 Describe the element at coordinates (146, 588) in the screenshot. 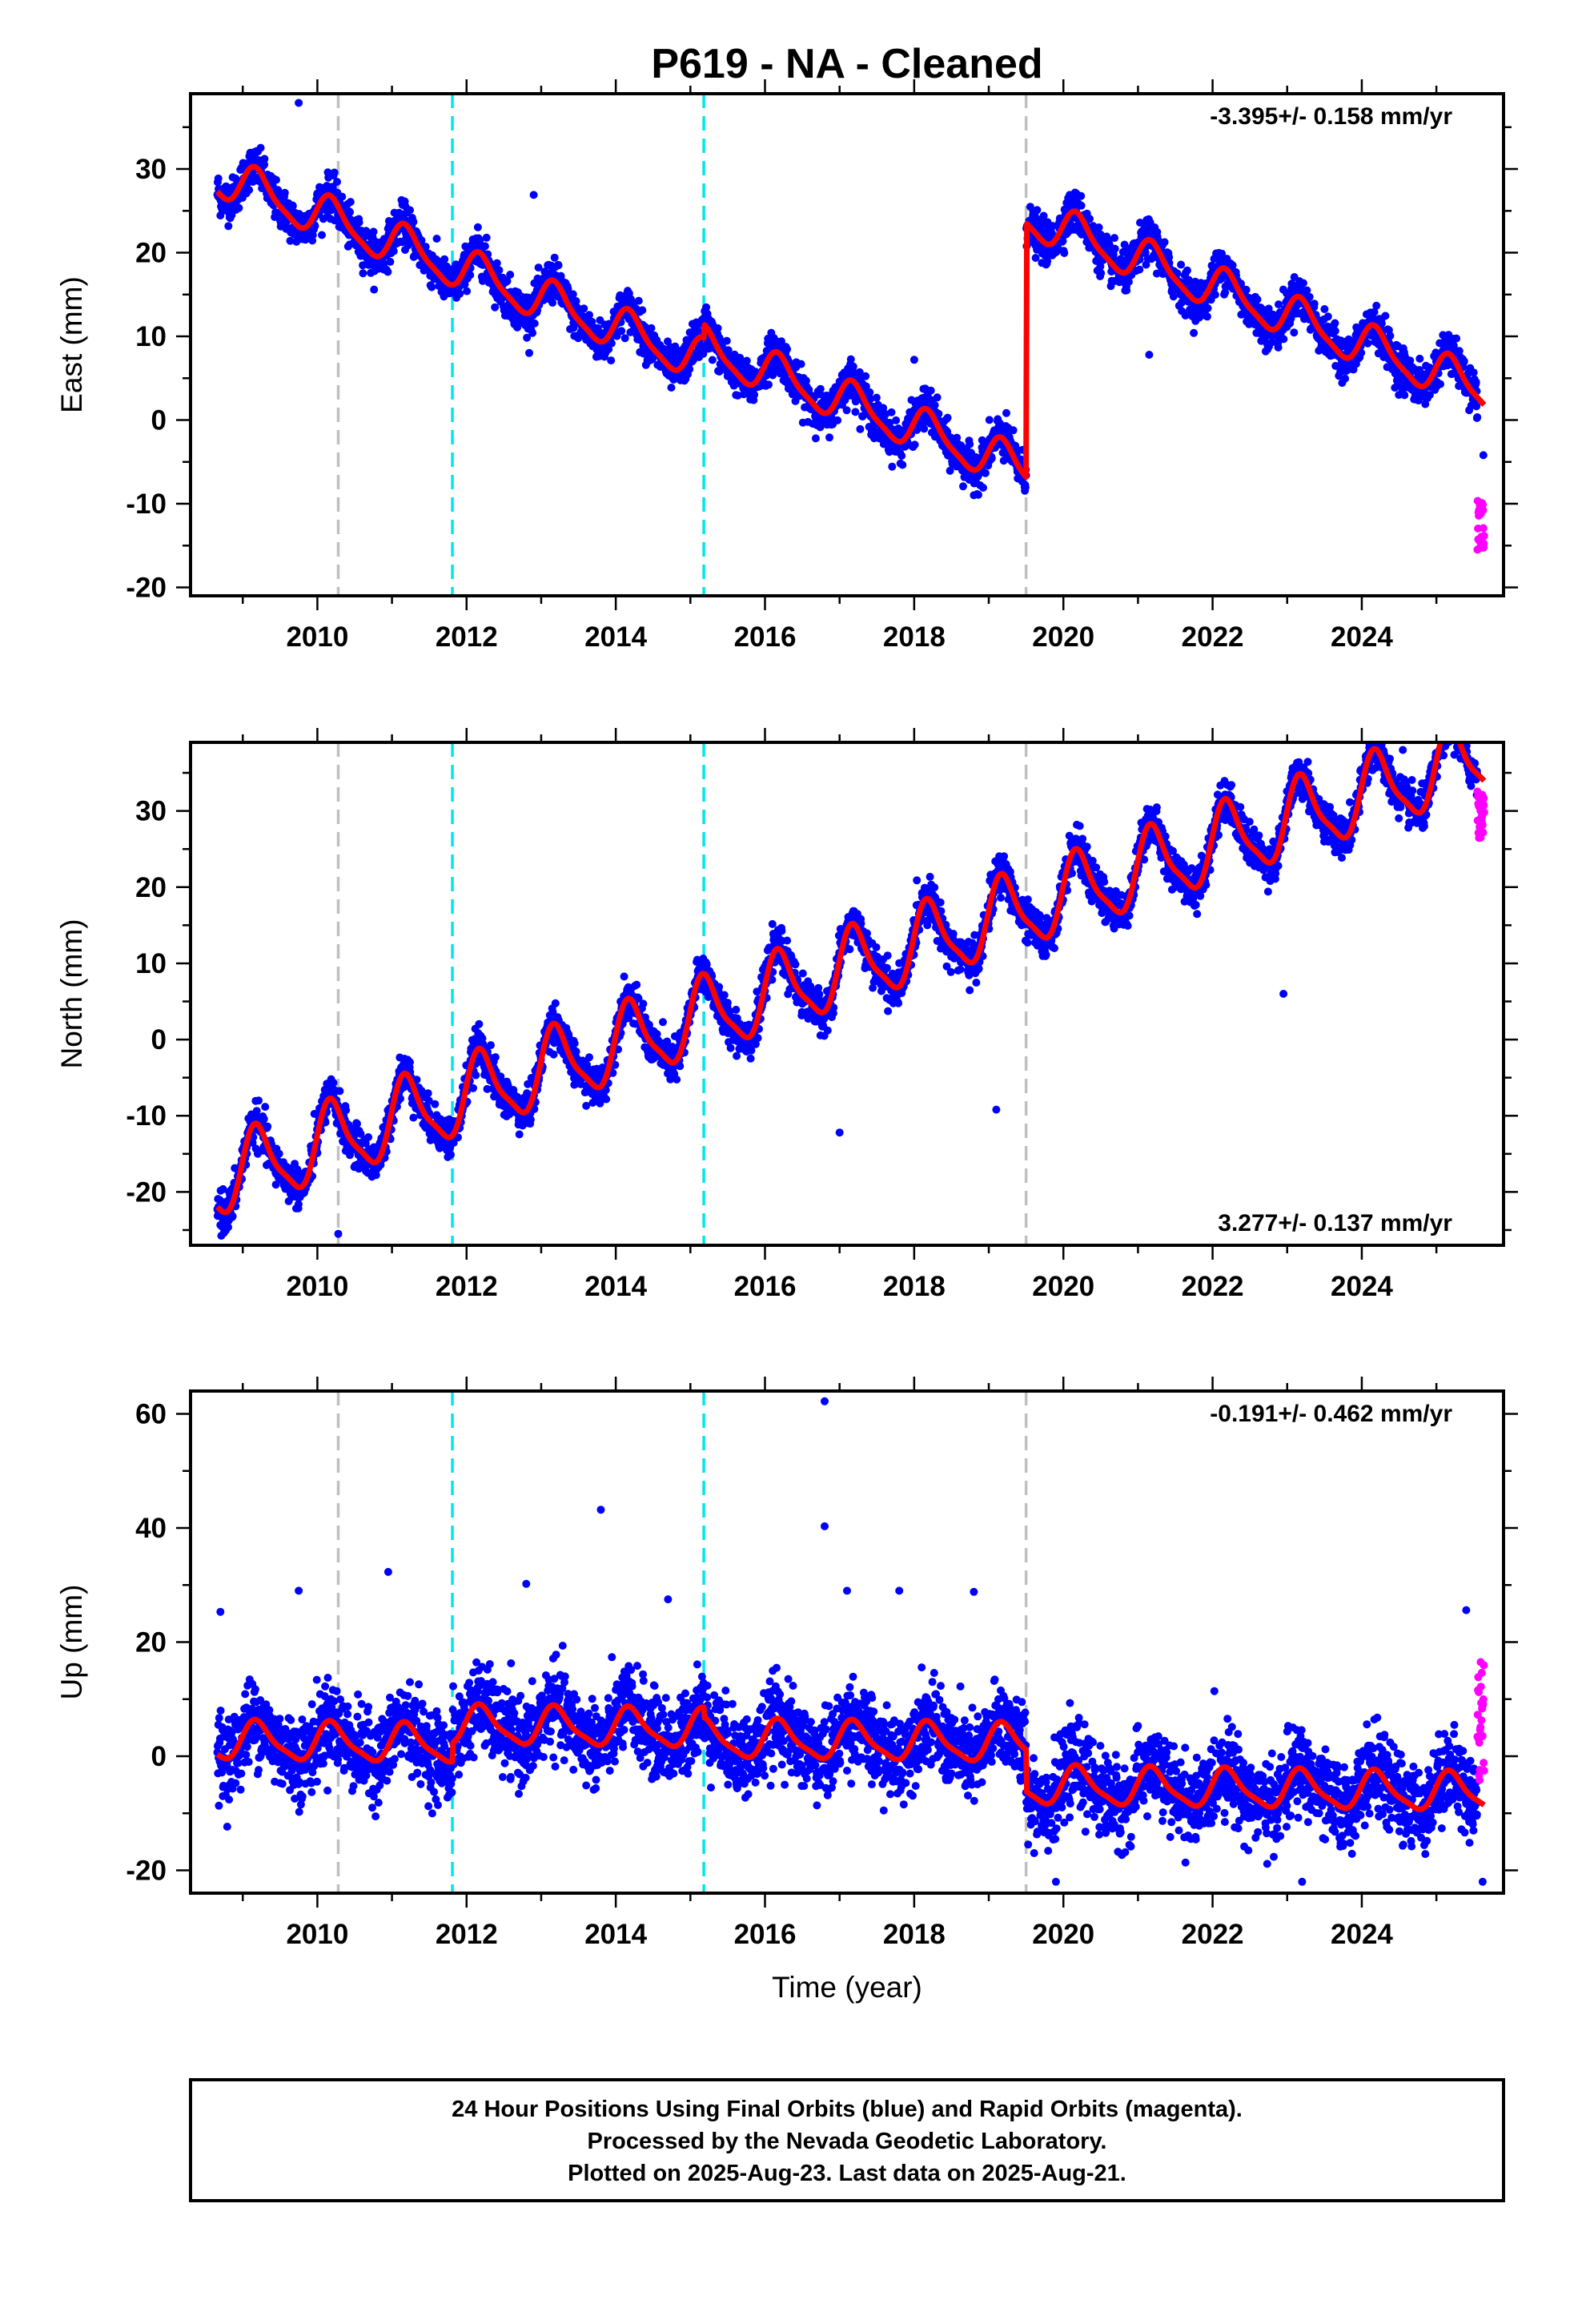

I see `y-tick-label: -20` at that location.